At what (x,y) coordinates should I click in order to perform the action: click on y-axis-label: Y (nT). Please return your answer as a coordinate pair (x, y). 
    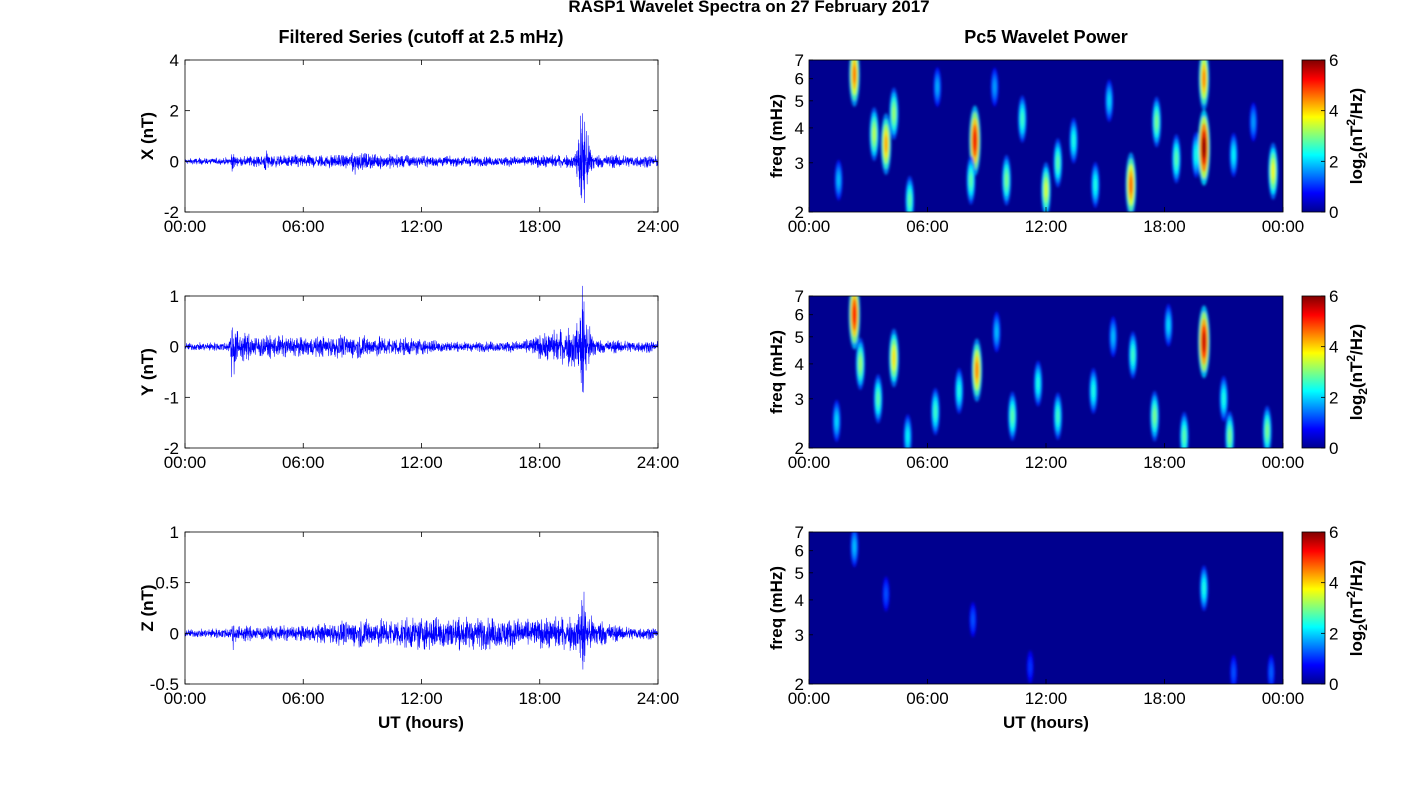
    Looking at the image, I should click on (147, 372).